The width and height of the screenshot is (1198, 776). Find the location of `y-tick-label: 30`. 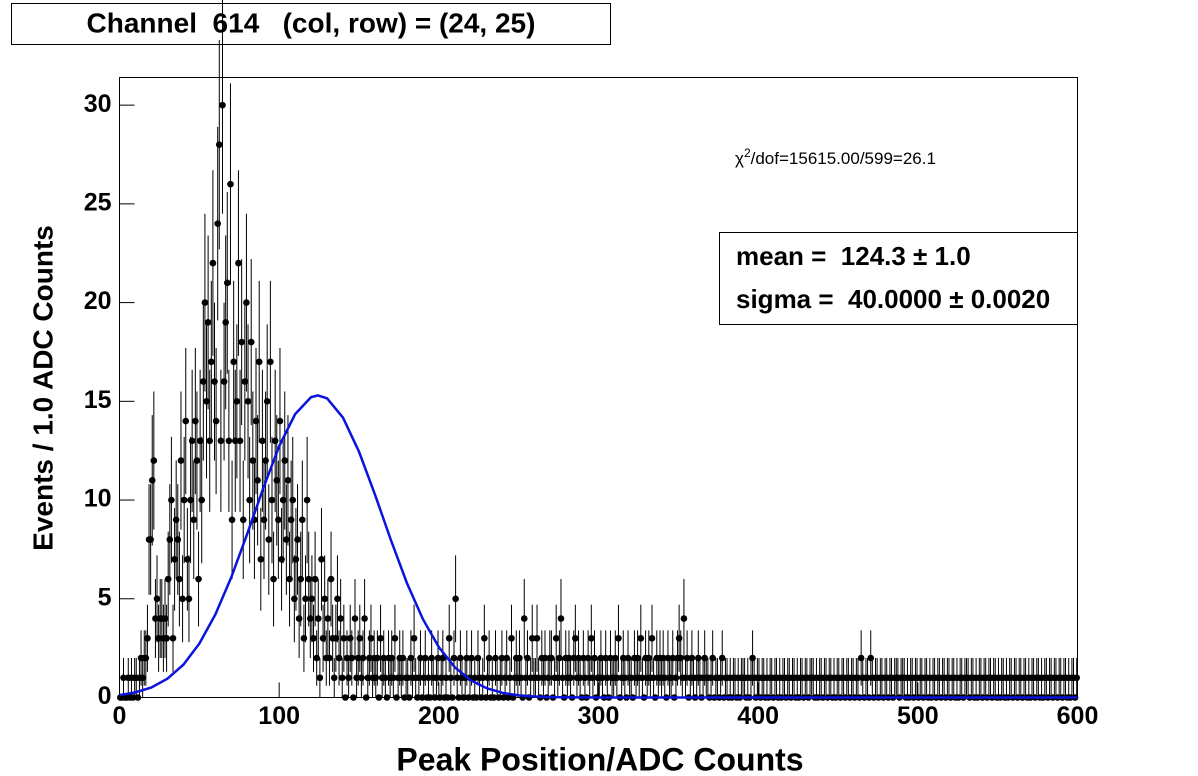

y-tick-label: 30 is located at coordinates (98, 104).